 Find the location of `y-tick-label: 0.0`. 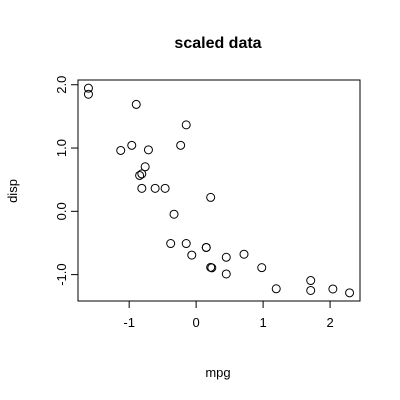

y-tick-label: 0.0 is located at coordinates (61, 211).